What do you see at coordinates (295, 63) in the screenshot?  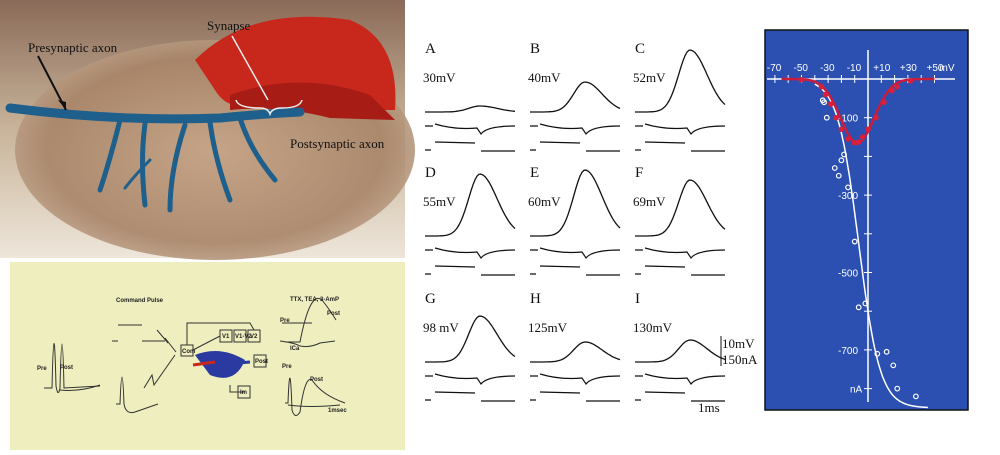 I see `synapse-stain` at bounding box center [295, 63].